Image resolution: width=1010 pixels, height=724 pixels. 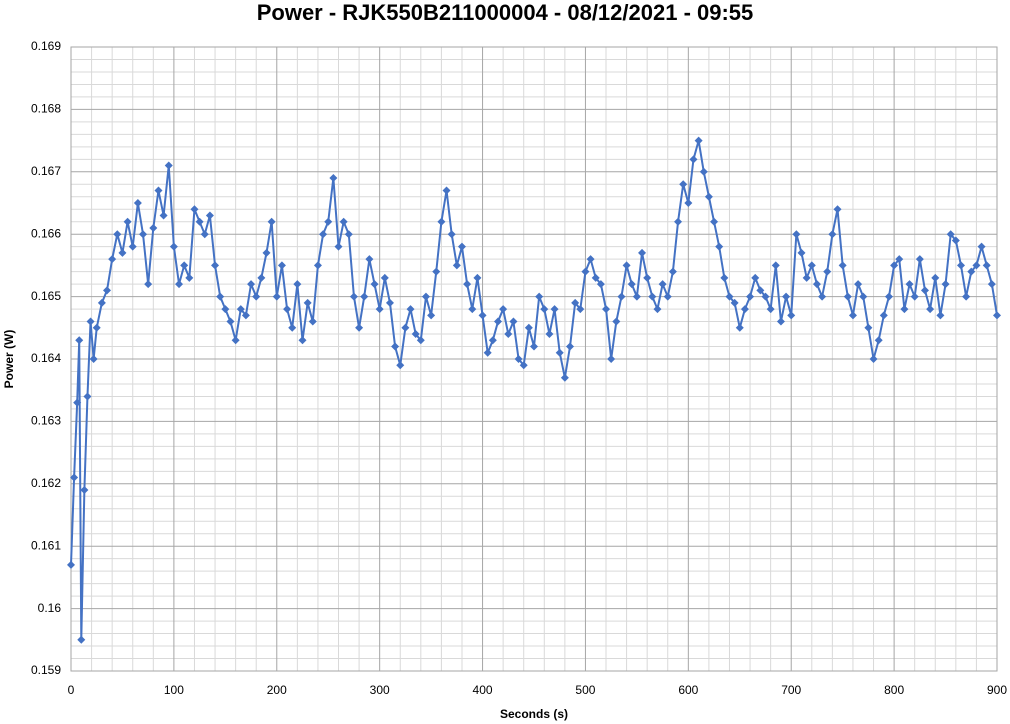 What do you see at coordinates (46, 358) in the screenshot?
I see `y-tick-label: 0.164` at bounding box center [46, 358].